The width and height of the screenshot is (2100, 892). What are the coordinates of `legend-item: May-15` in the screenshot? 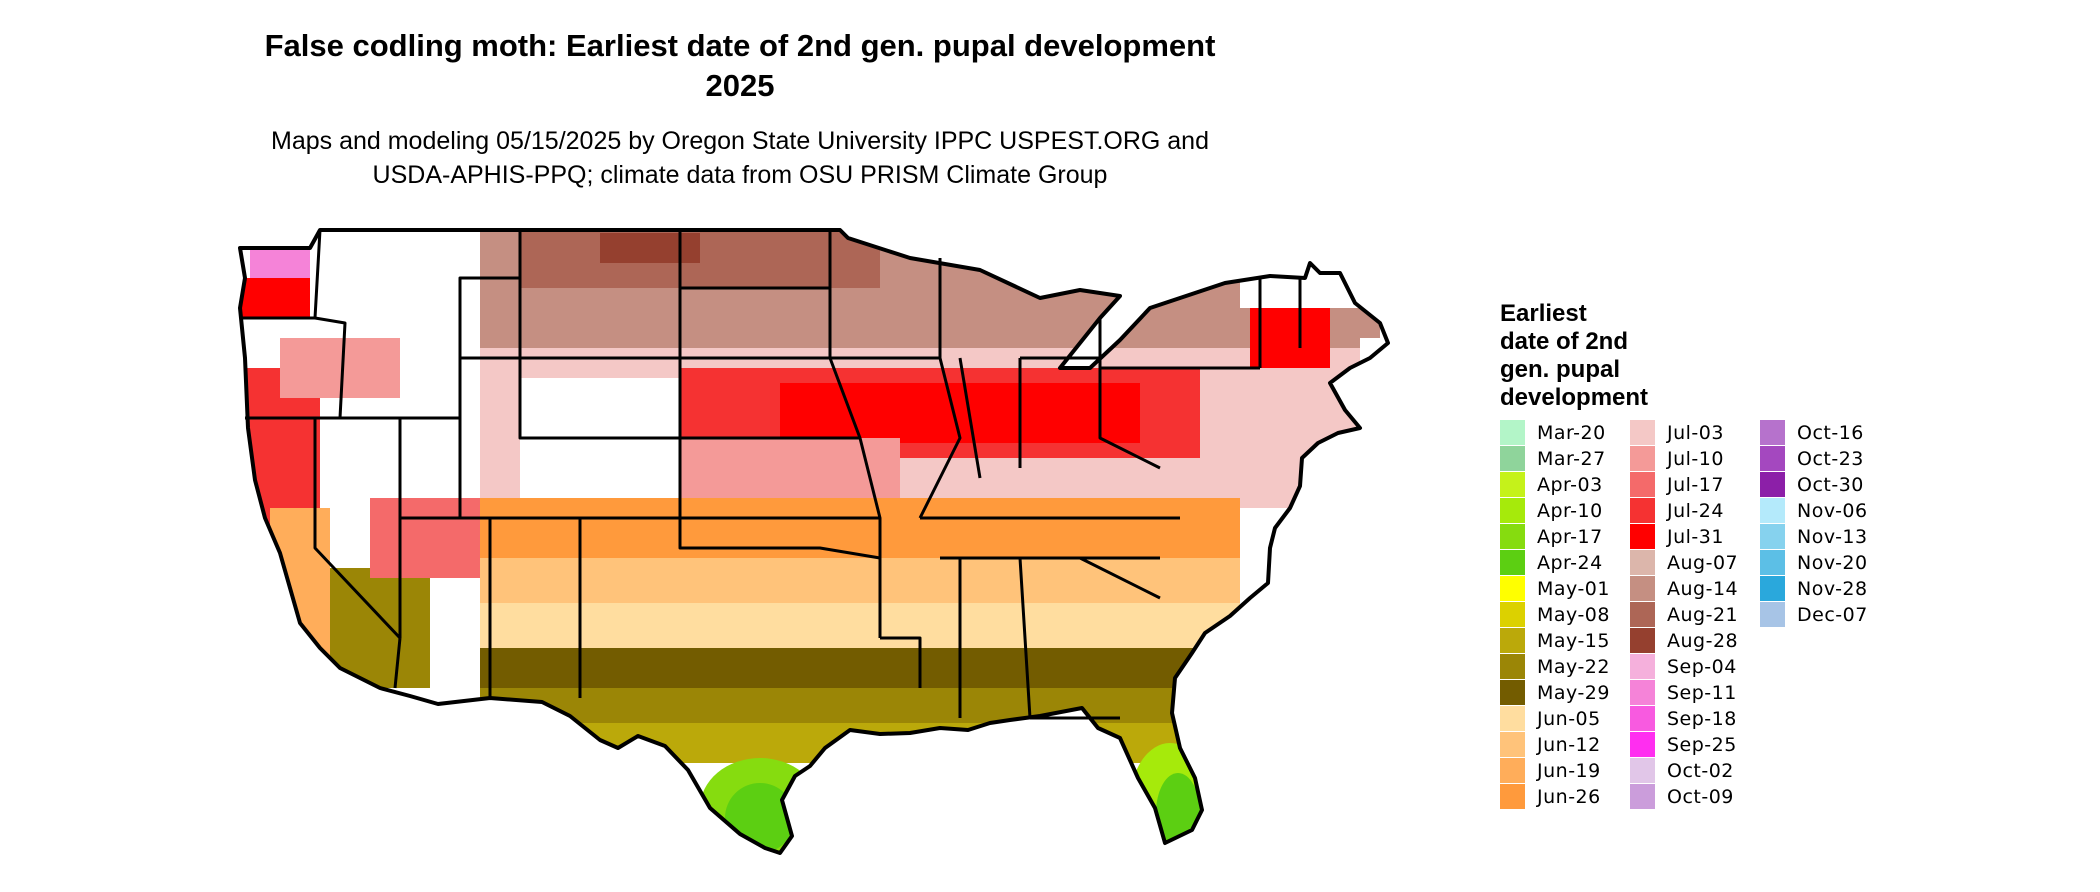 It's located at (1555, 640).